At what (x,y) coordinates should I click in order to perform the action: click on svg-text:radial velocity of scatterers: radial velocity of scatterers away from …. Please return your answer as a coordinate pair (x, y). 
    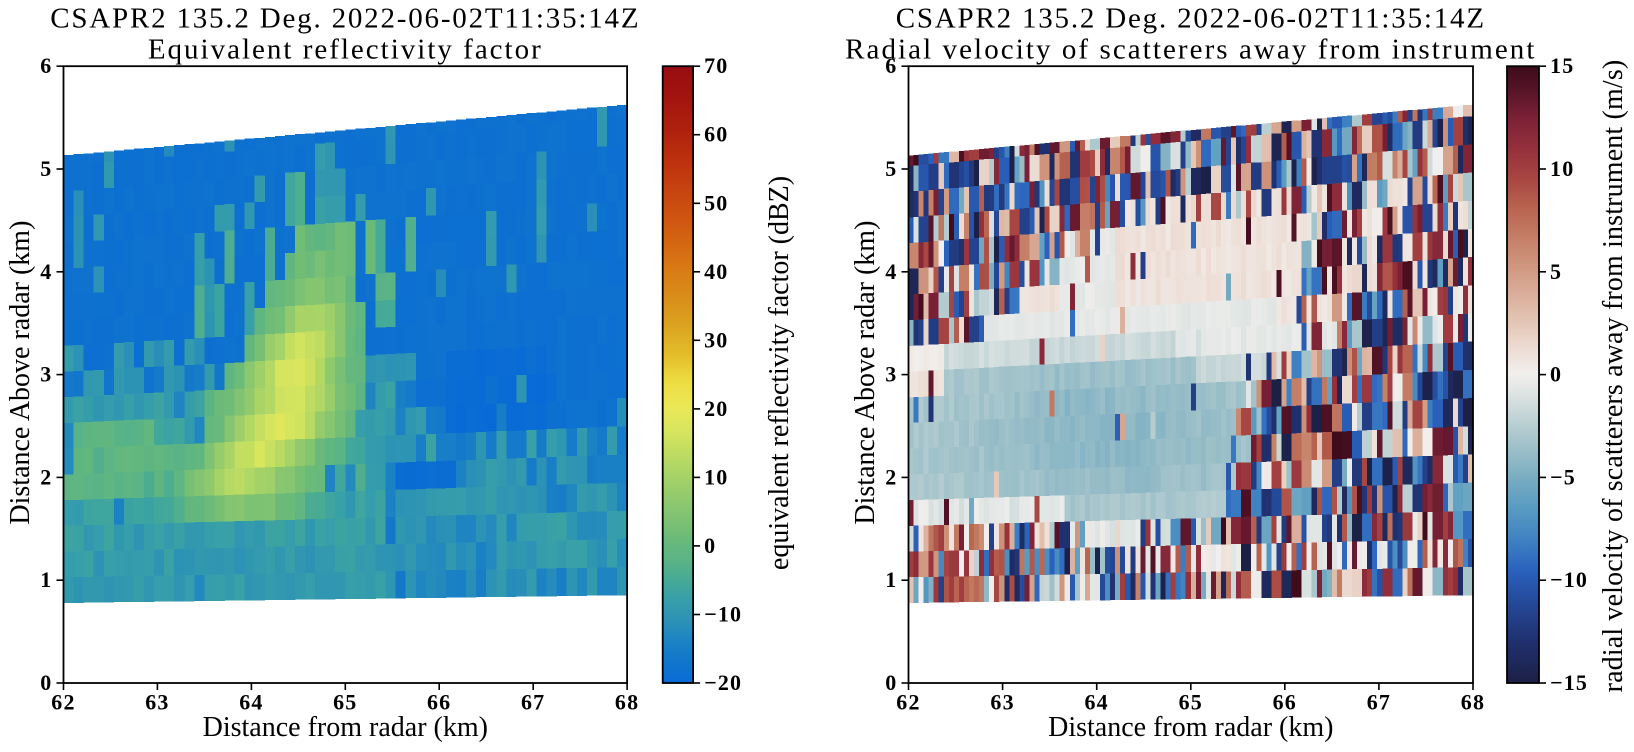
    Looking at the image, I should click on (1613, 376).